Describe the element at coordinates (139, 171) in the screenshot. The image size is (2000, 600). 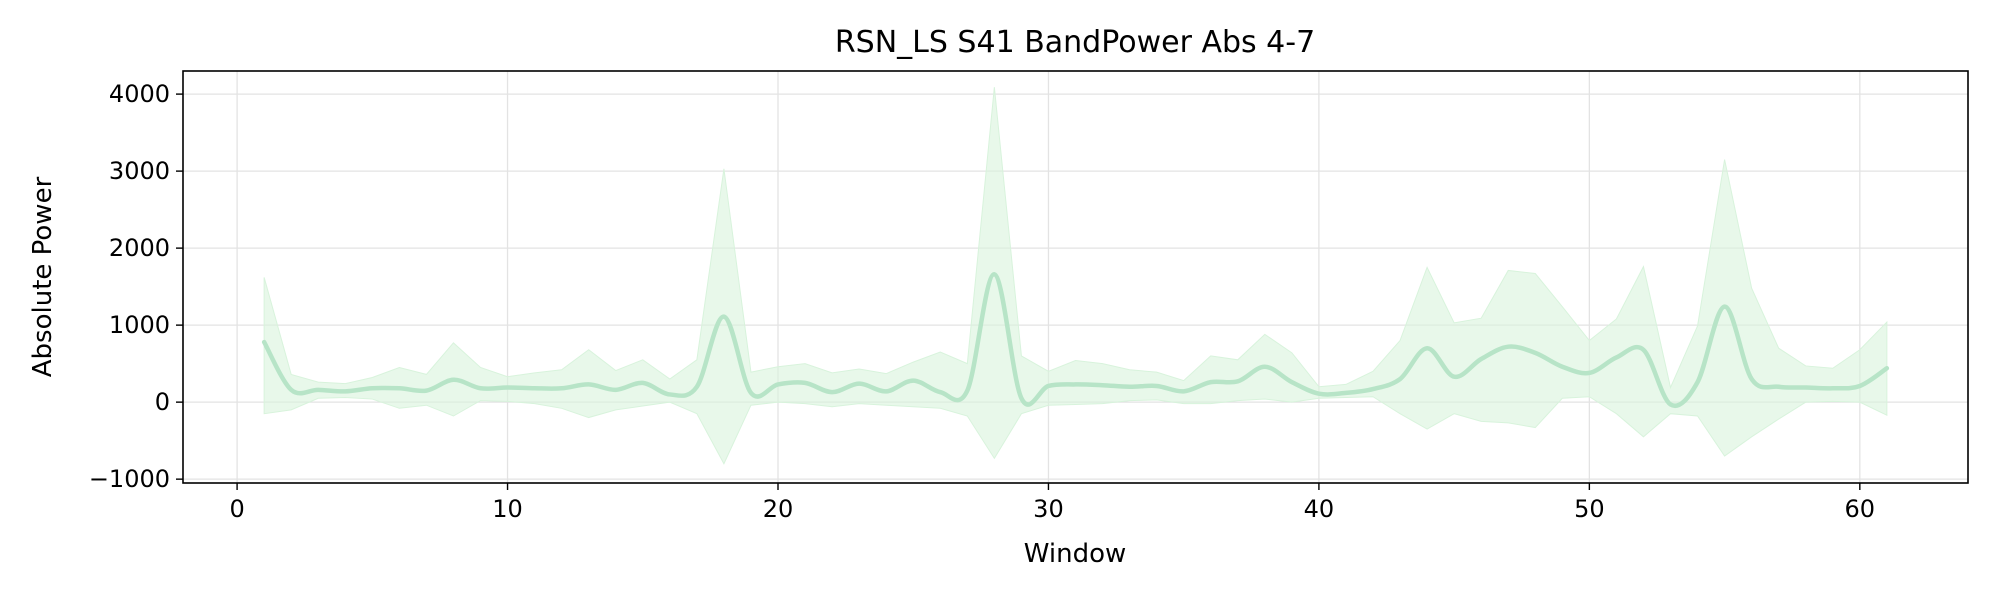
I see `y-tick-label: 3000` at that location.